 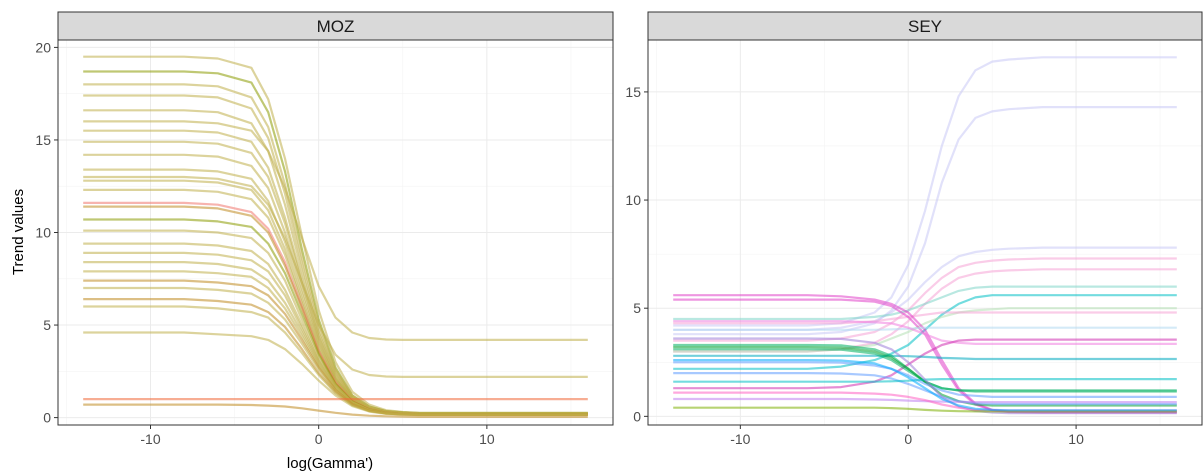 What do you see at coordinates (18, 232) in the screenshot?
I see `y-axis-title: Trend values` at bounding box center [18, 232].